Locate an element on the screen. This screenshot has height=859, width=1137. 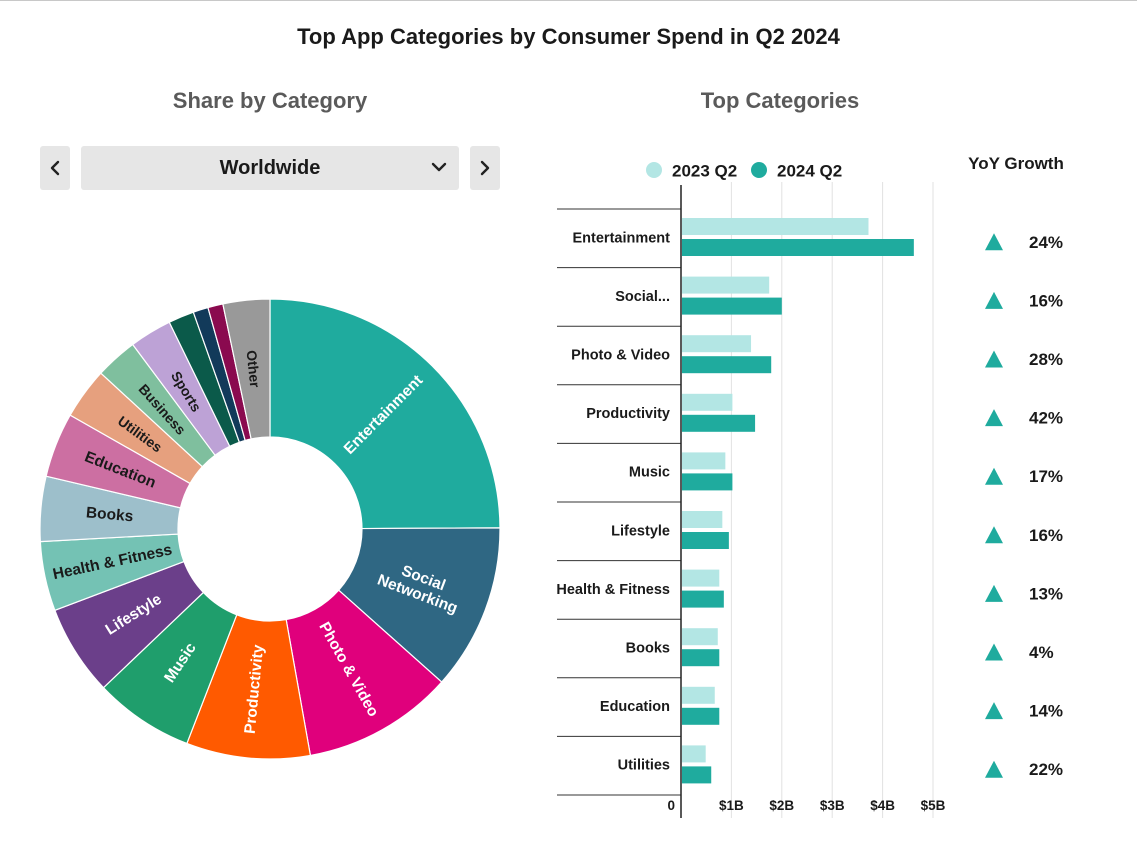
bar-2023-books is located at coordinates (700, 637).